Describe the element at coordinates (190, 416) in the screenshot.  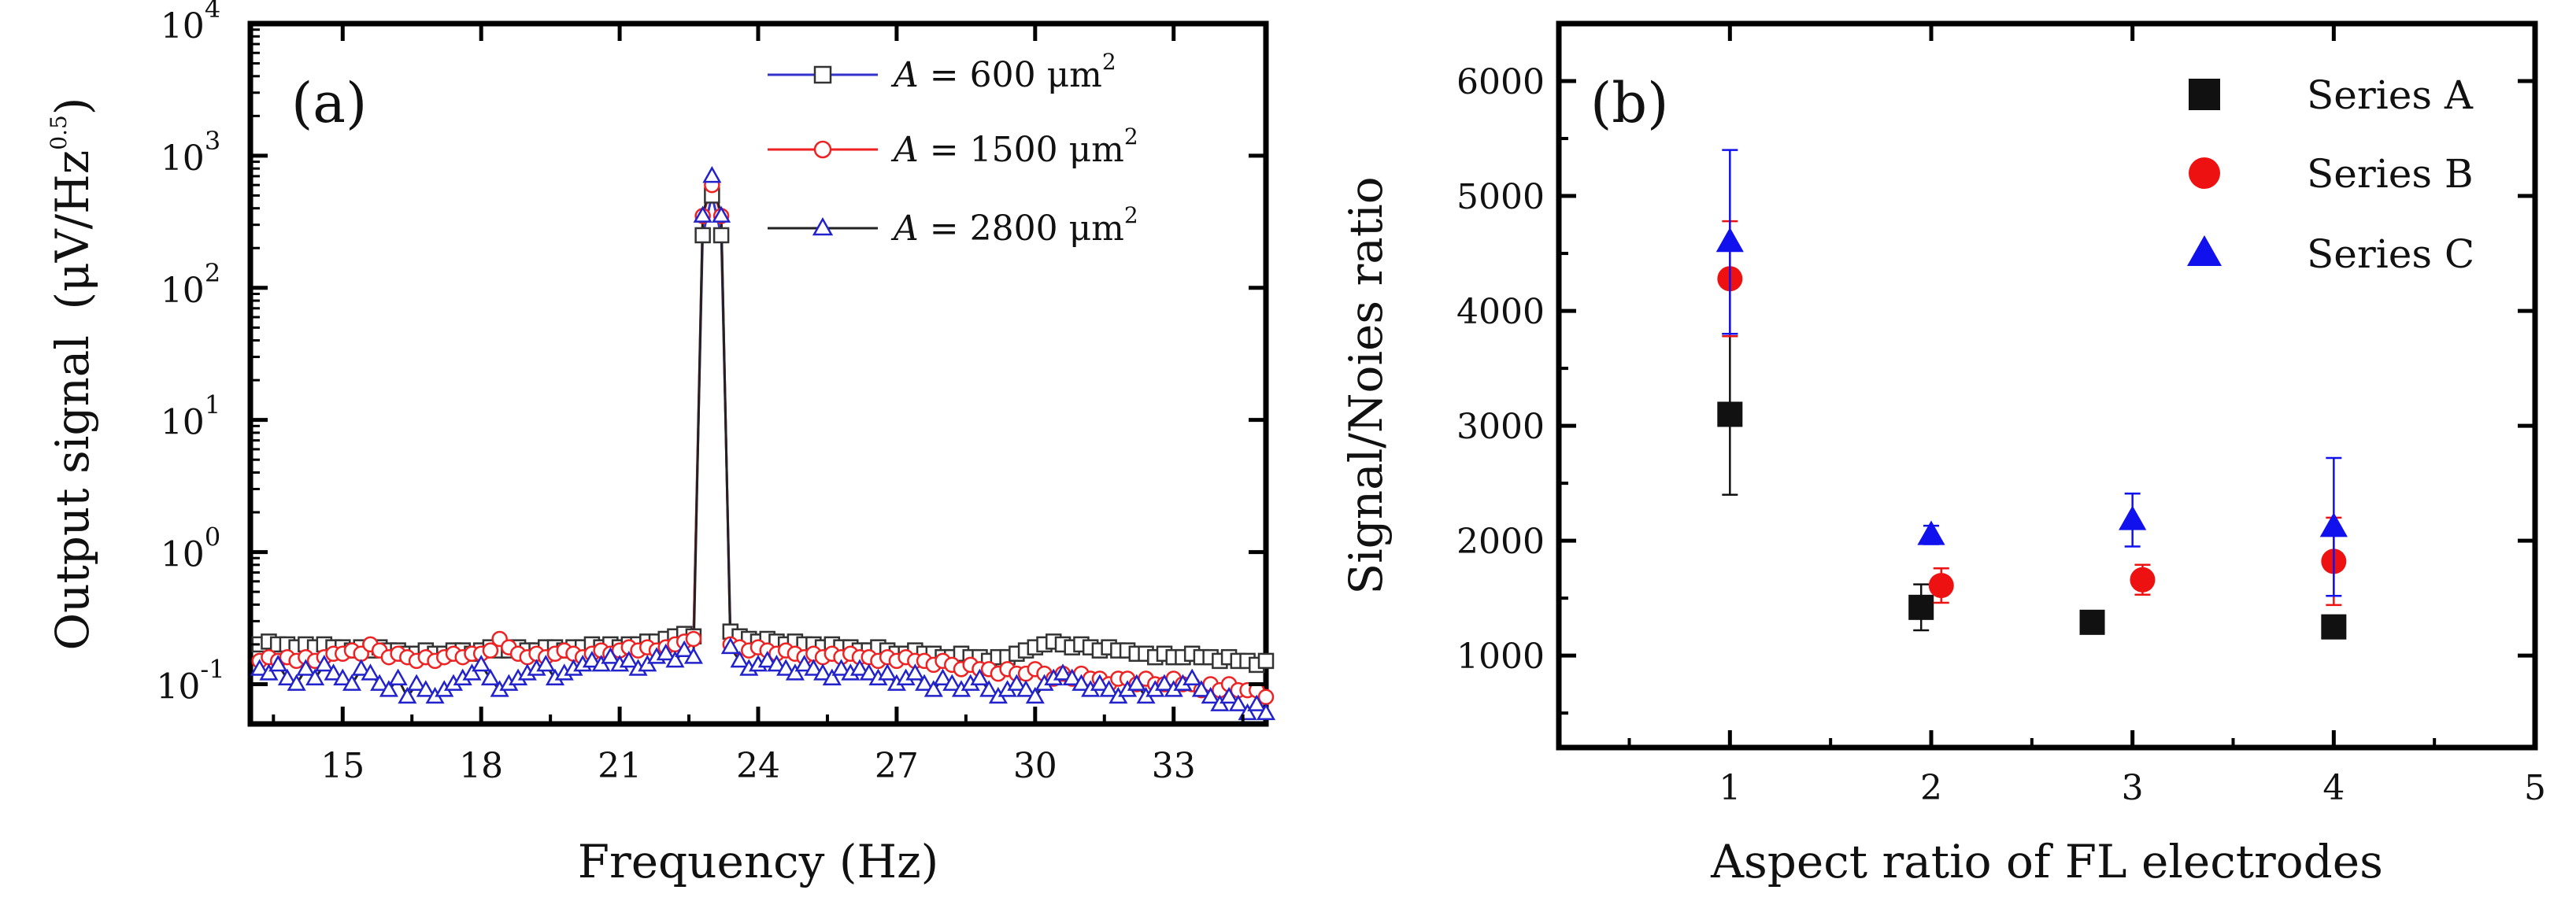
I see `chart-a-y-tick-label: 10¹` at that location.